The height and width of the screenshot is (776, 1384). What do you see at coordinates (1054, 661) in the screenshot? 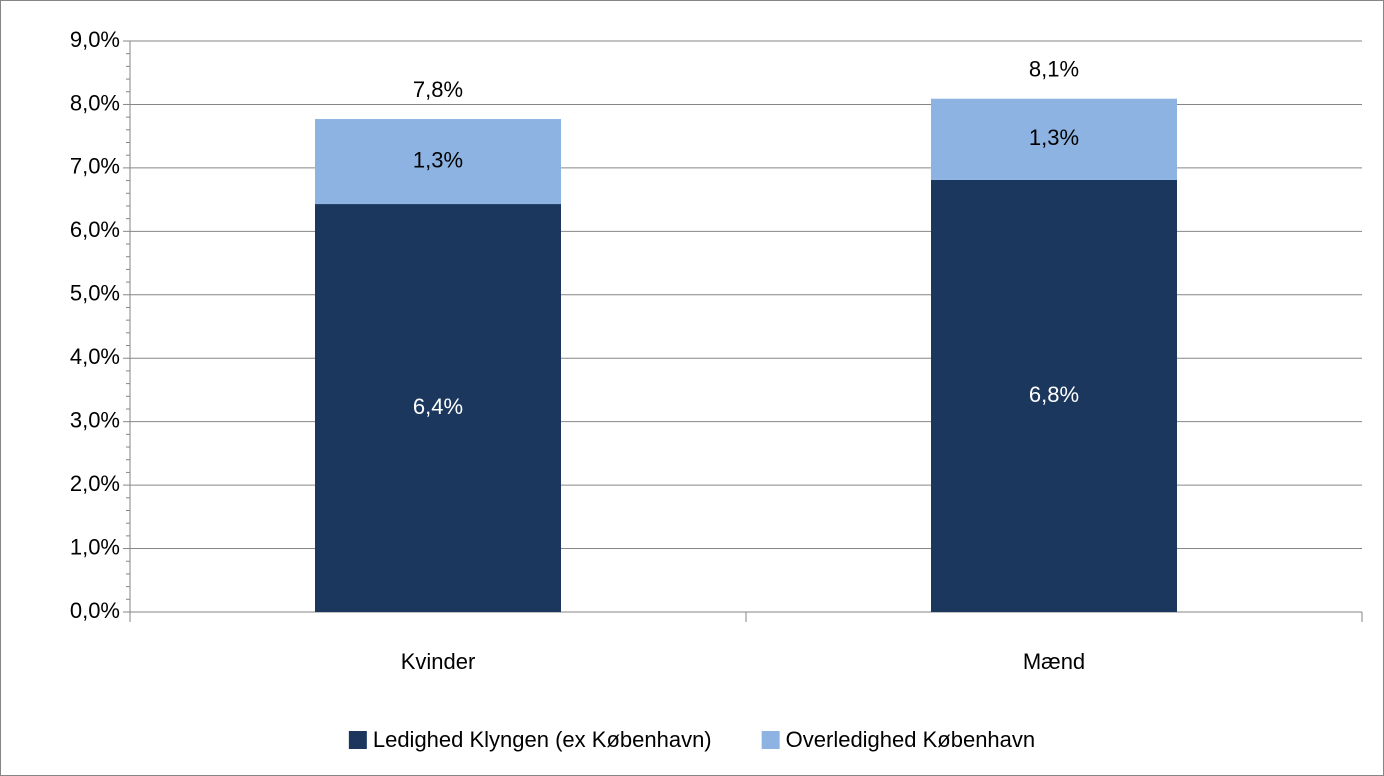
I see `x-tick-label: Mænd` at bounding box center [1054, 661].